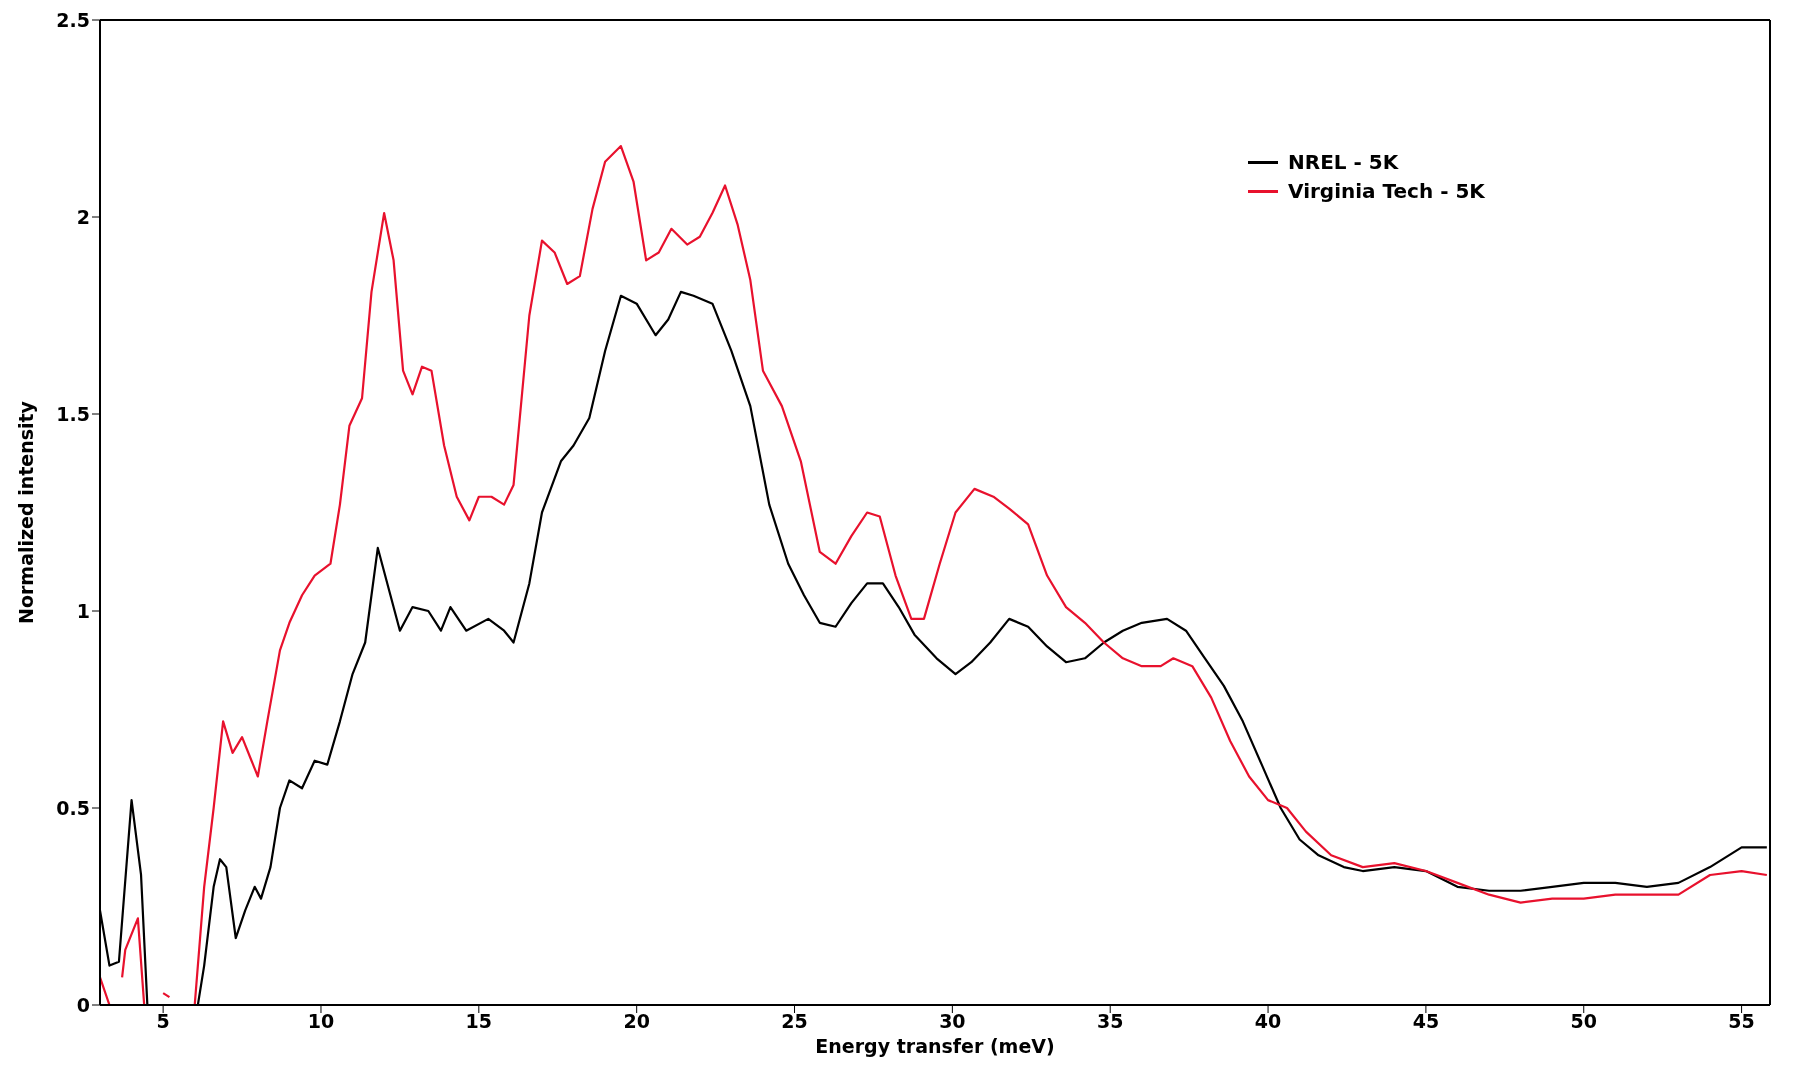 This screenshot has height=1081, width=1794. What do you see at coordinates (1268, 1021) in the screenshot?
I see `x-tick-label: 40` at bounding box center [1268, 1021].